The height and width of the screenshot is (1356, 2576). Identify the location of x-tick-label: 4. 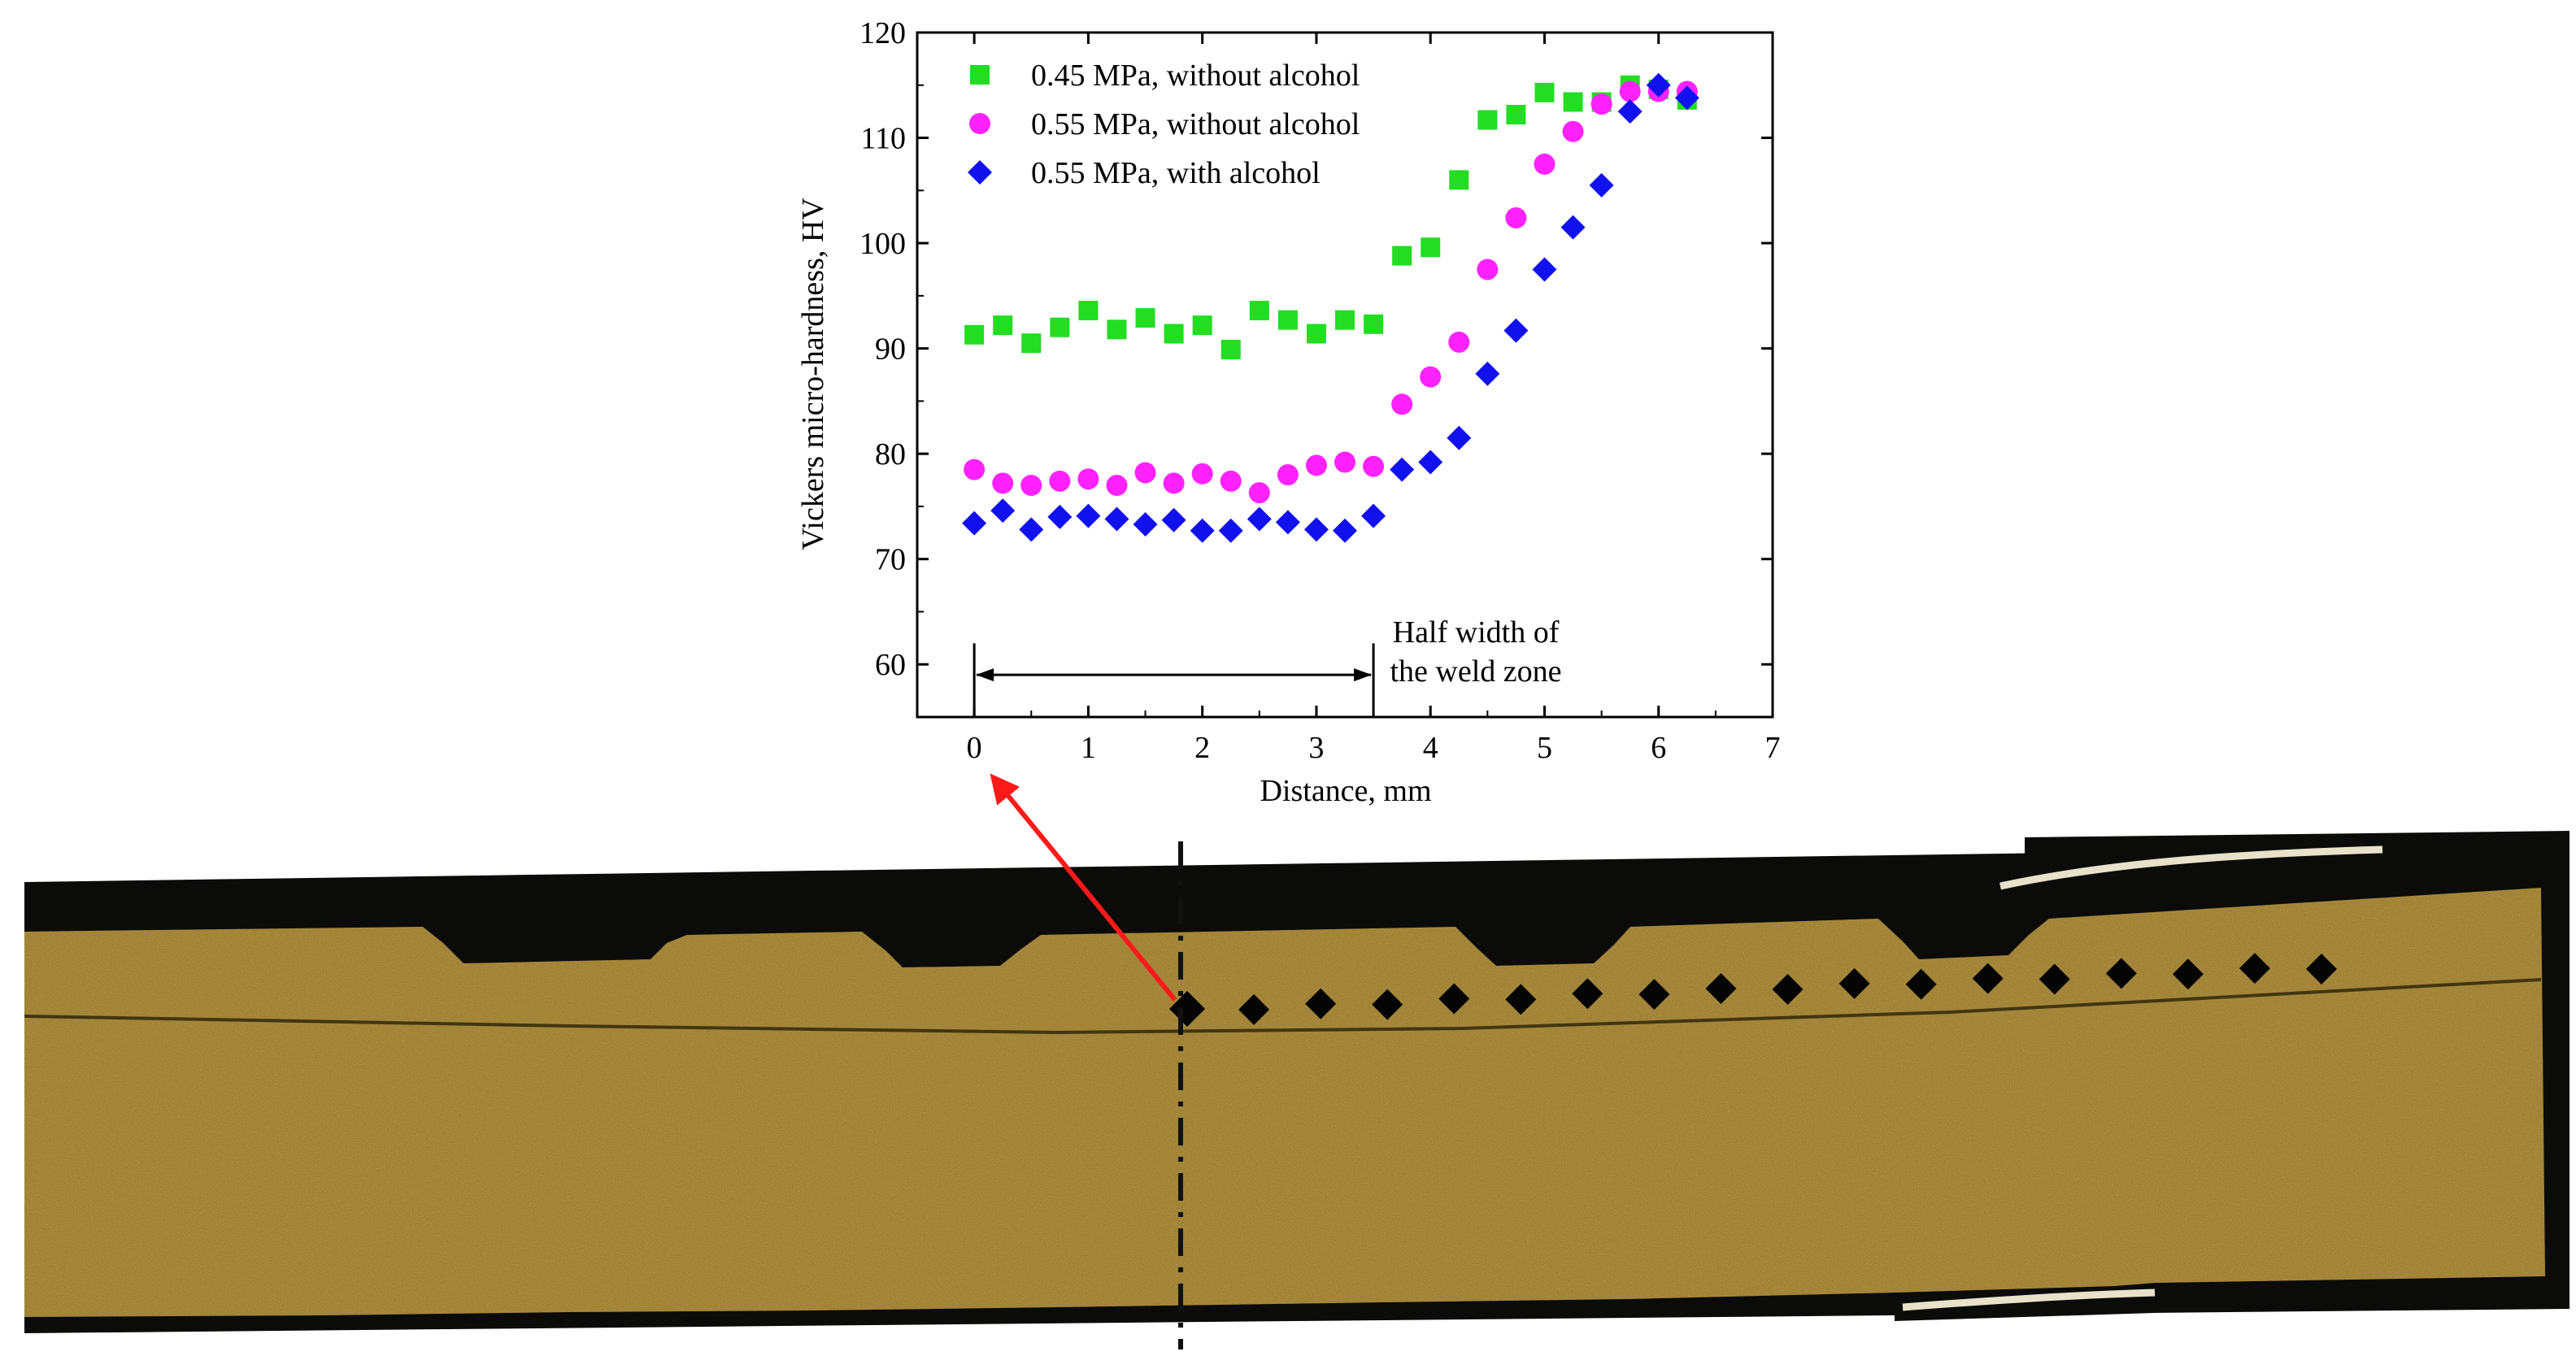
(1431, 748).